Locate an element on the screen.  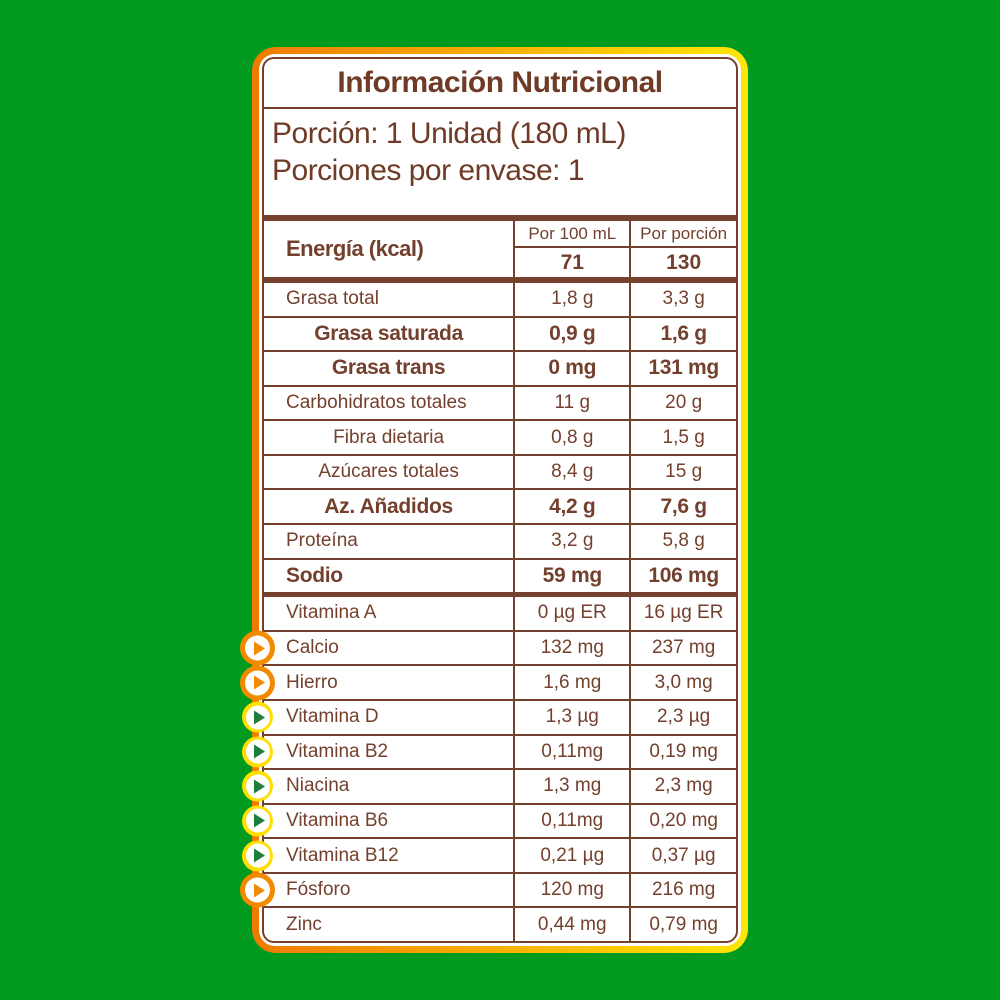
value-per-100ml: 0,21 µg is located at coordinates (571, 855).